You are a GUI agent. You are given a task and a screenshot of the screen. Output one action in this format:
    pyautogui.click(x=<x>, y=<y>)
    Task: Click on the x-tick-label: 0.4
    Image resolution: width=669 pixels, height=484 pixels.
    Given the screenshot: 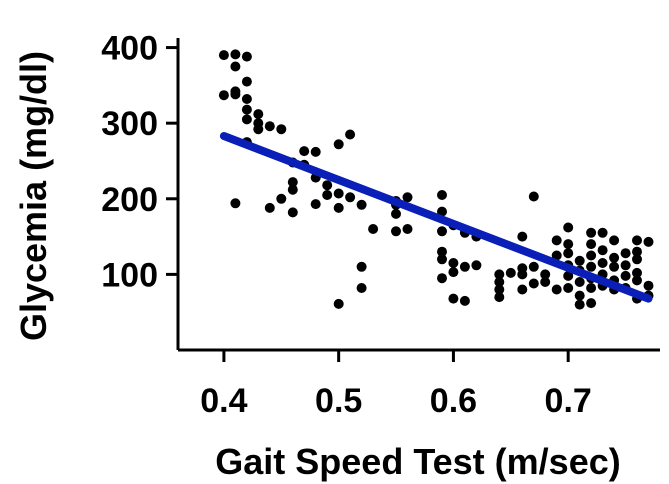 What is the action you would take?
    pyautogui.click(x=223, y=401)
    